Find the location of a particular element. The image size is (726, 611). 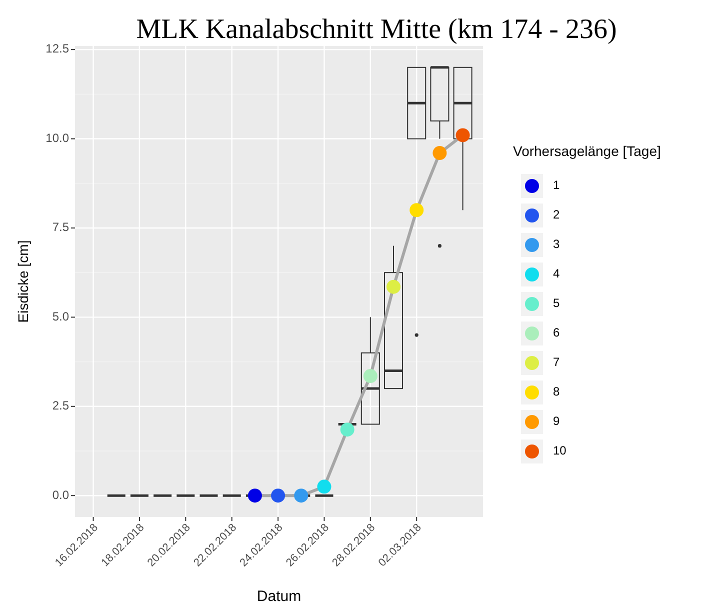

legend-label: 6 is located at coordinates (556, 333).